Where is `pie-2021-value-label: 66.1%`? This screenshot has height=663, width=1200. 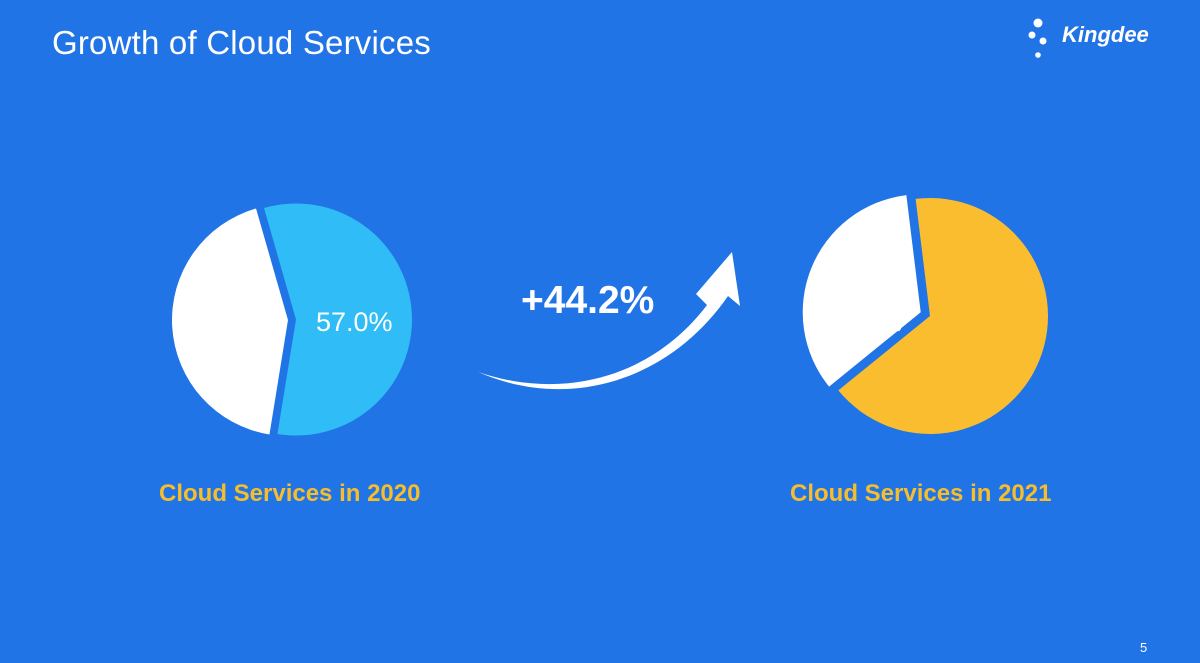
pie-2021-value-label: 66.1% is located at coordinates (864, 322).